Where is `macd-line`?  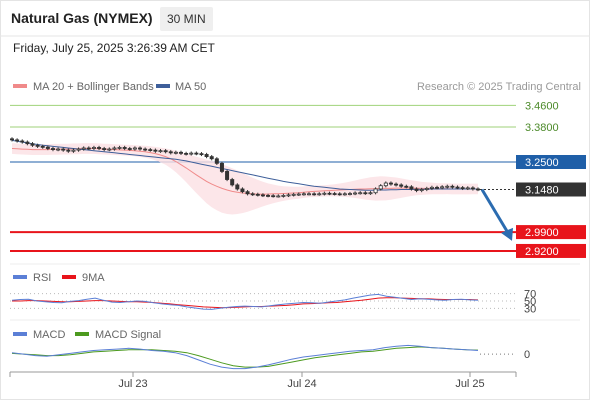 macd-line is located at coordinates (245, 357).